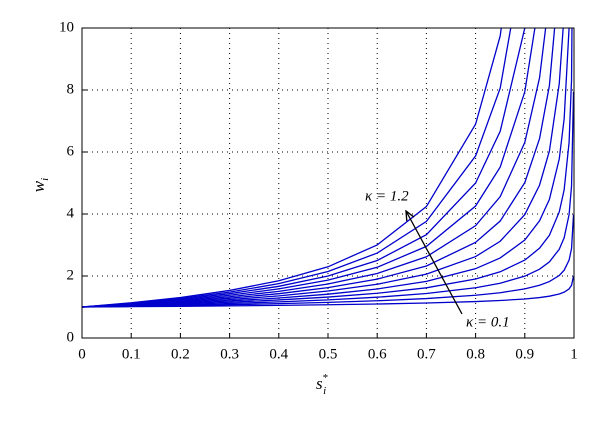 The width and height of the screenshot is (600, 425). Describe the element at coordinates (71, 151) in the screenshot. I see `y-tick-label: 6` at that location.